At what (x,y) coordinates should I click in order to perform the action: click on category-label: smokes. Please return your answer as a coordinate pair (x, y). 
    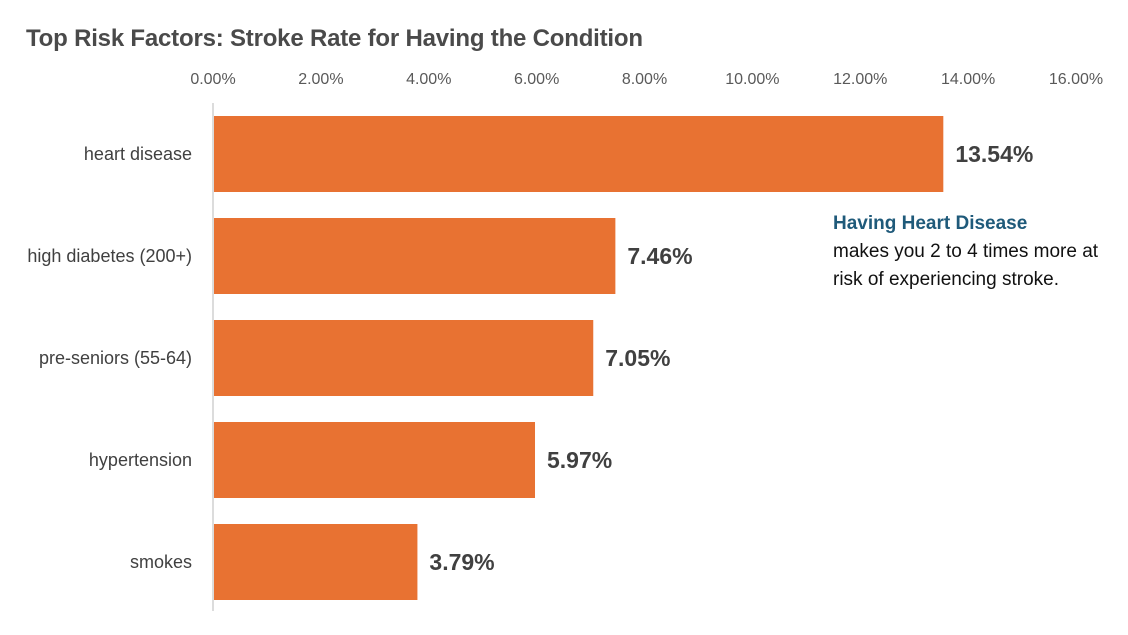
    Looking at the image, I should click on (161, 562).